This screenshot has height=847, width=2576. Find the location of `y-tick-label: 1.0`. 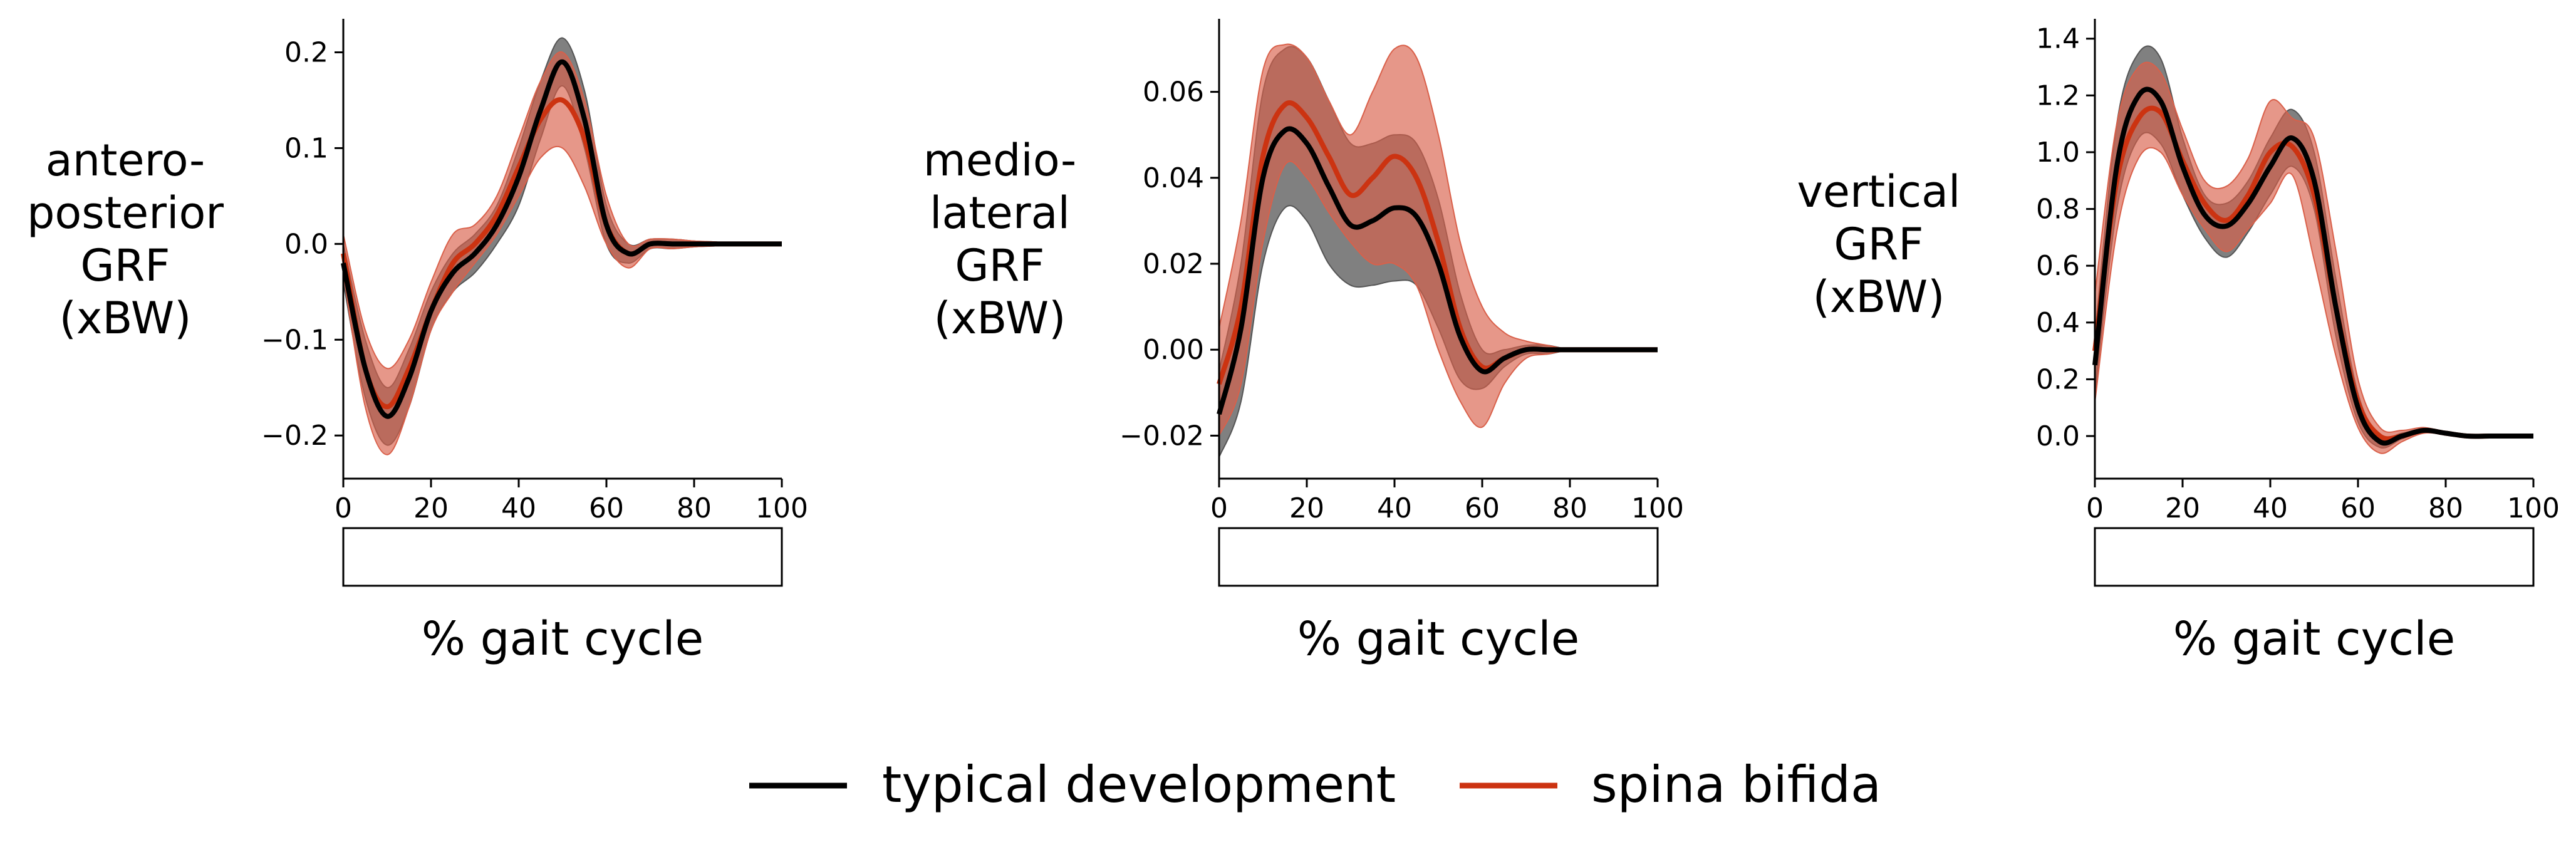

y-tick-label: 1.0 is located at coordinates (2058, 153).